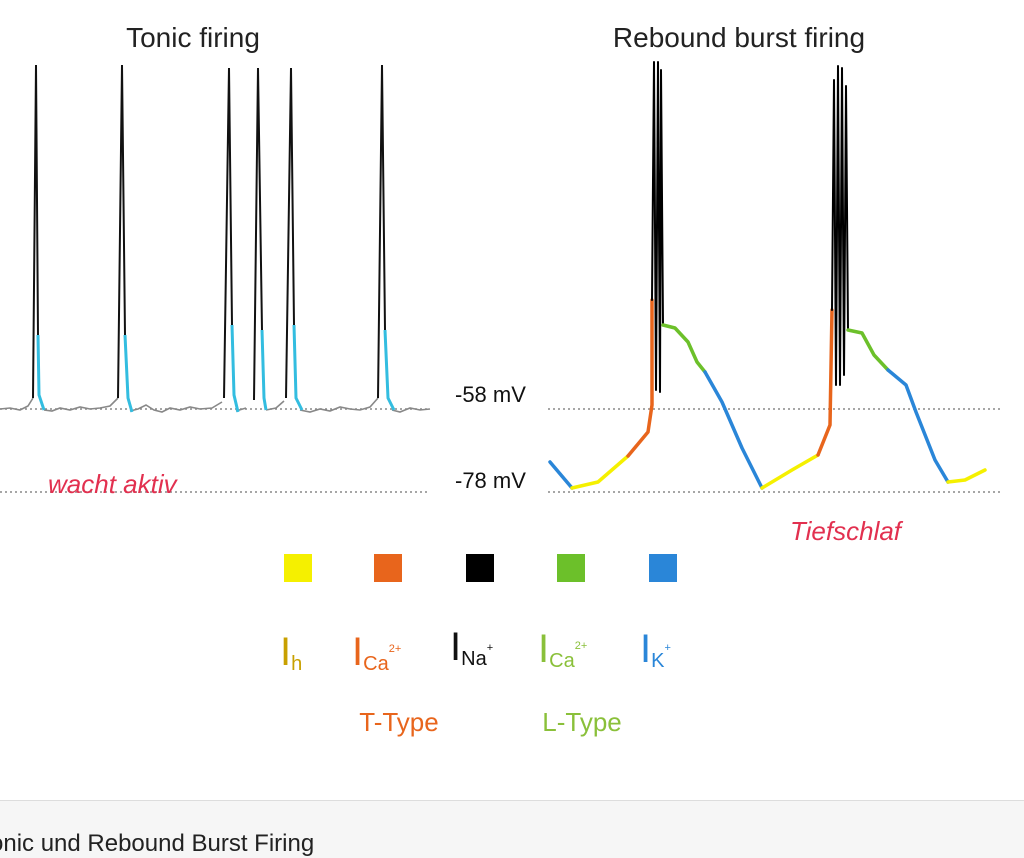 The width and height of the screenshot is (1024, 858). I want to click on legend-swatches, so click(480, 568).